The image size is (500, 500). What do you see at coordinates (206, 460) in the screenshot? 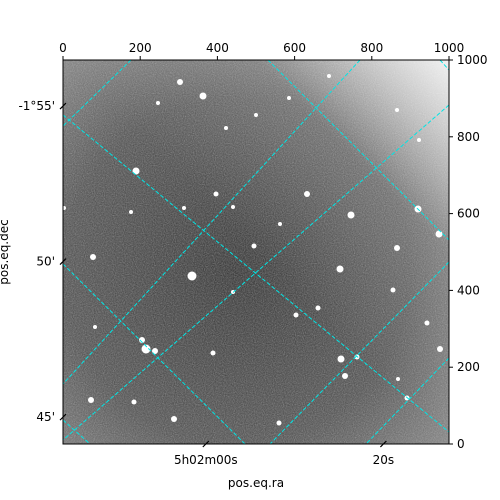
I see `ra-tick-label: 5h02m00s` at bounding box center [206, 460].